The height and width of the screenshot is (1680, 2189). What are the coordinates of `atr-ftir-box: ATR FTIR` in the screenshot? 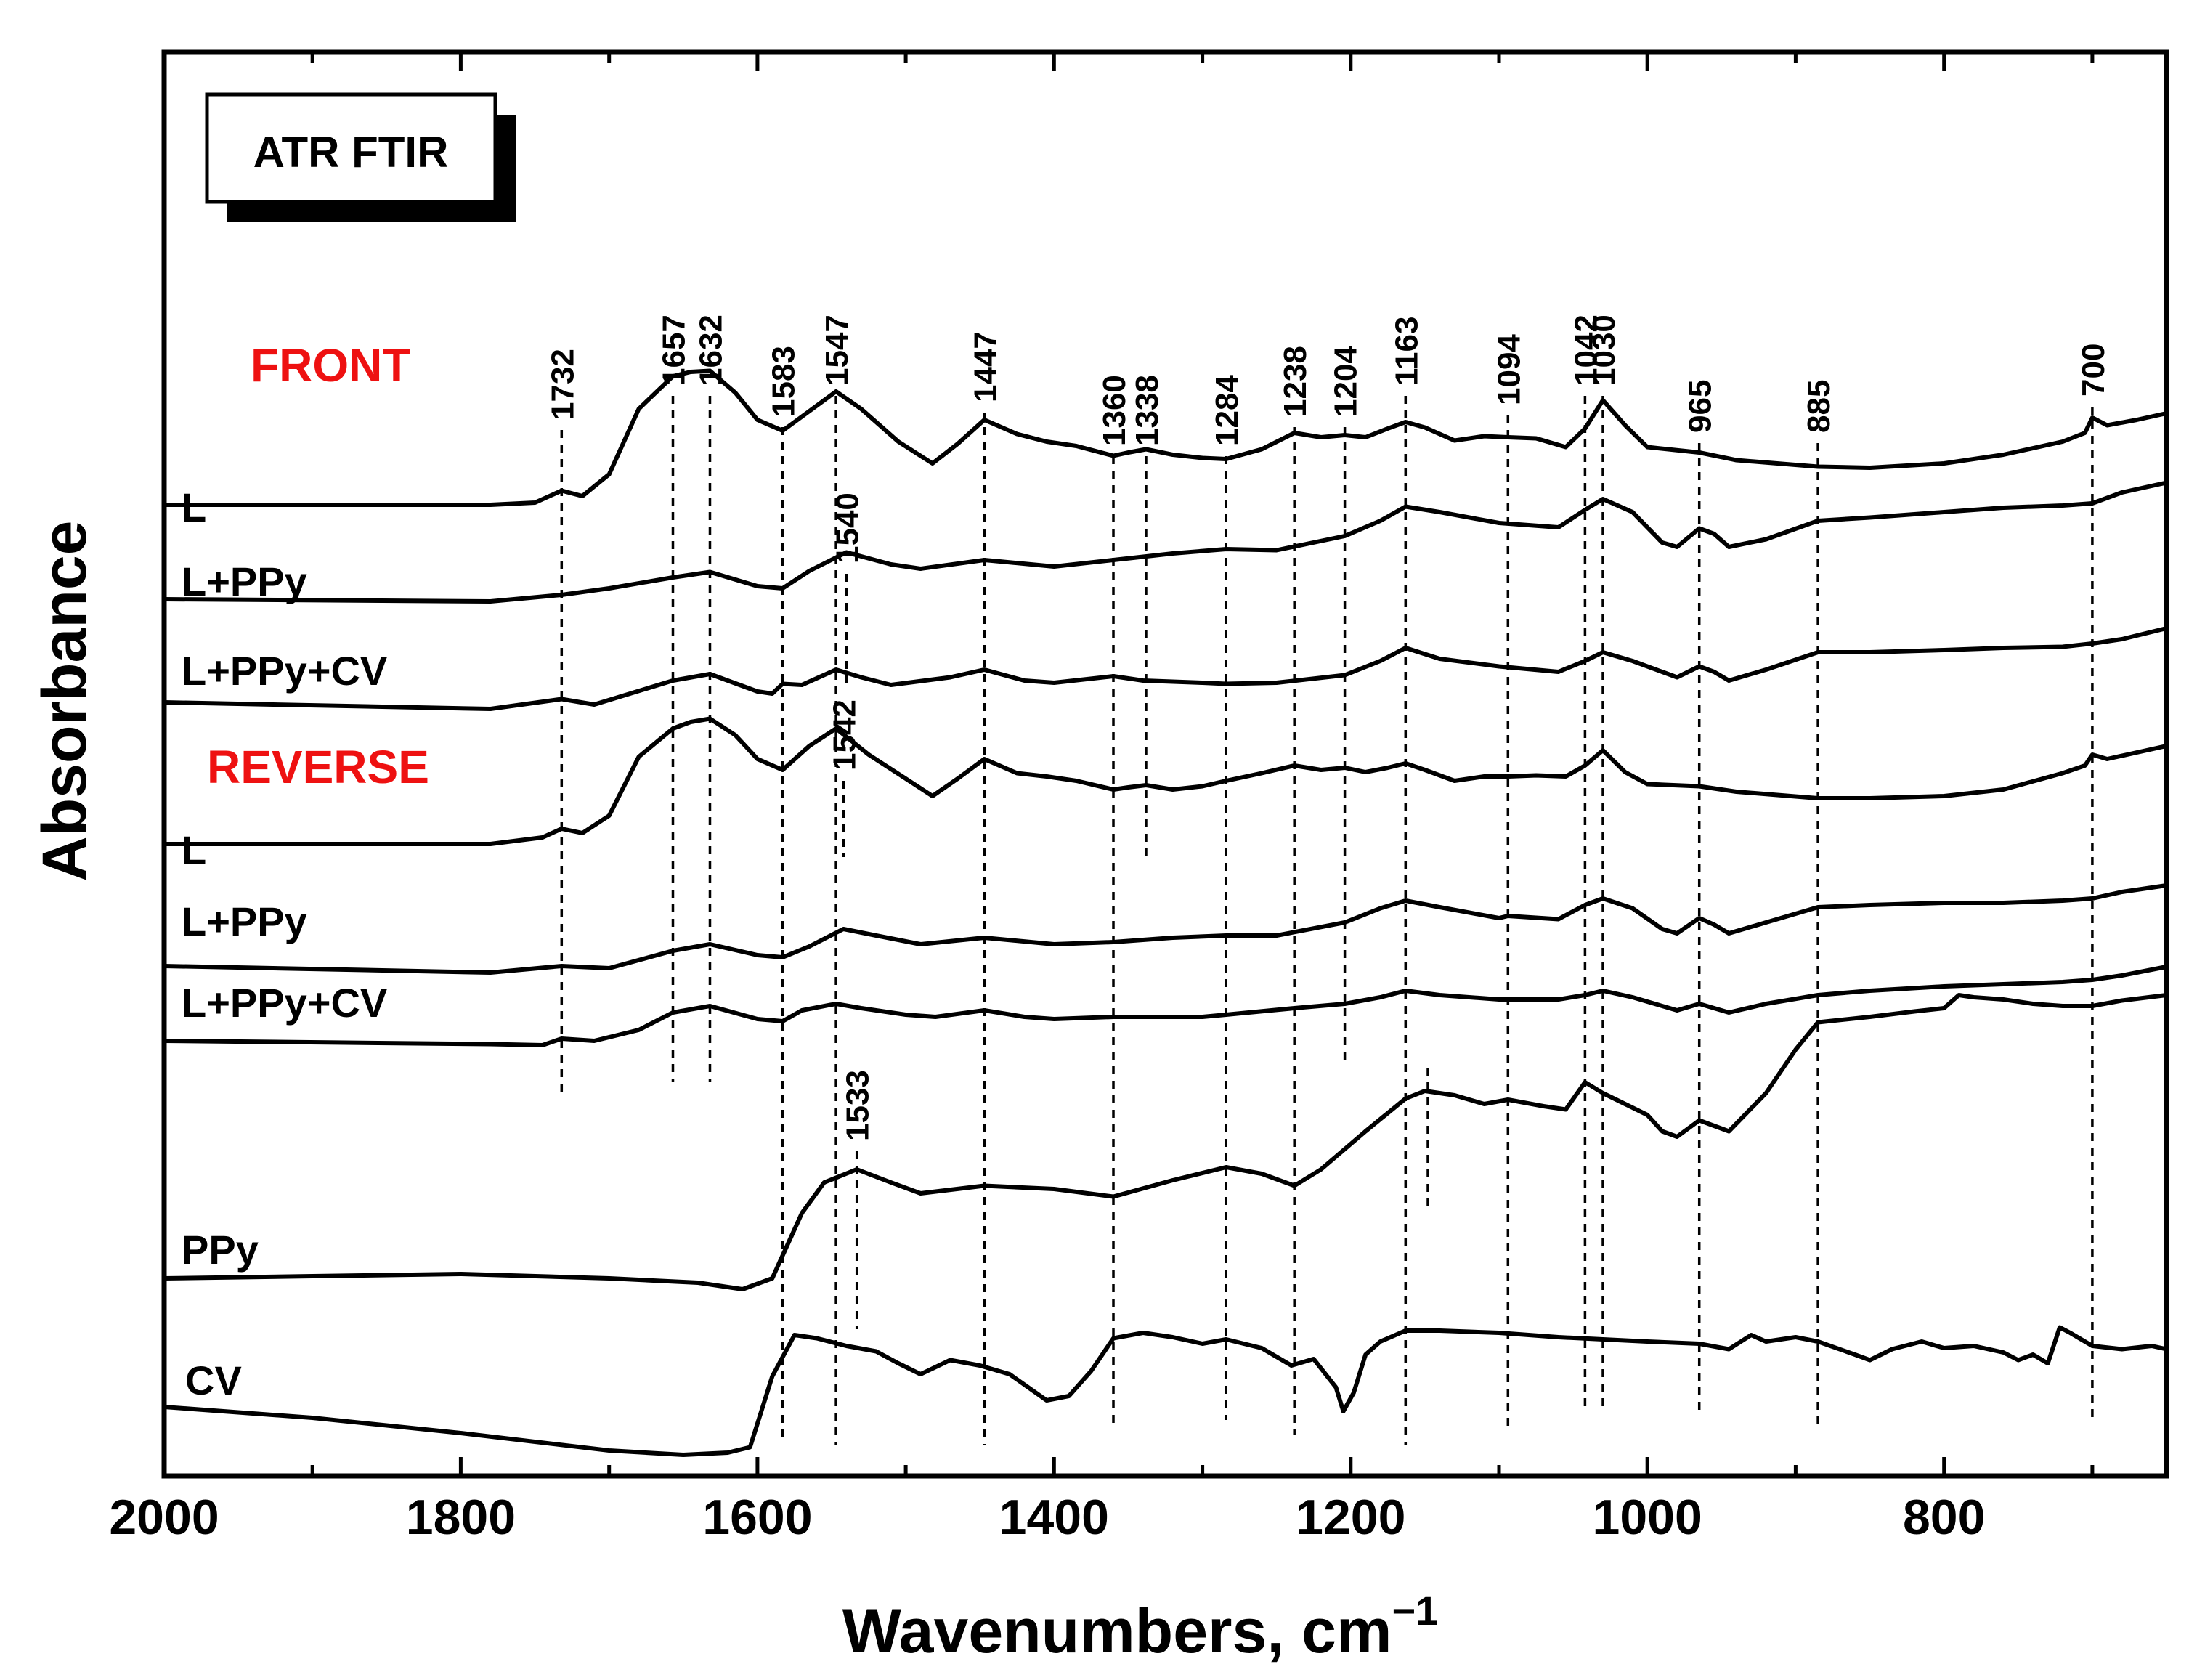 It's located at (360, 157).